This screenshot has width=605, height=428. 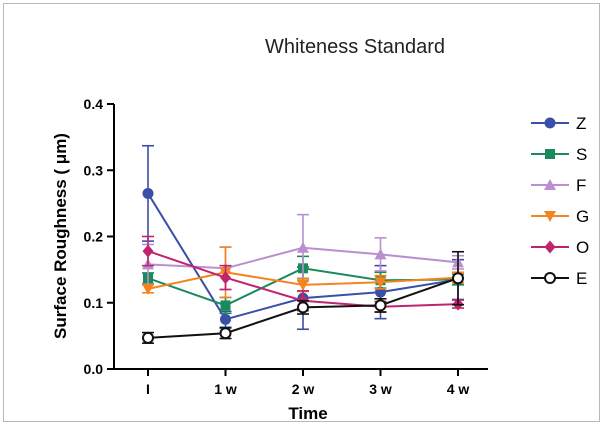 What do you see at coordinates (560, 247) in the screenshot?
I see `legend-item-O: O` at bounding box center [560, 247].